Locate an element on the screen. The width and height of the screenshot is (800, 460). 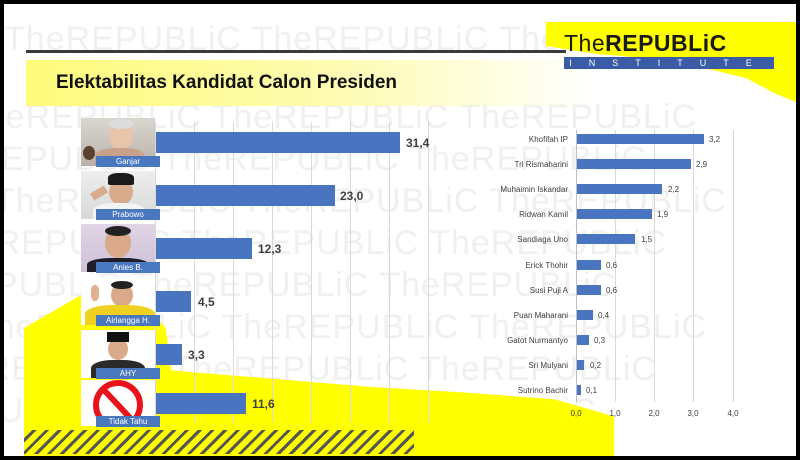
bar-risma is located at coordinates (634, 164).